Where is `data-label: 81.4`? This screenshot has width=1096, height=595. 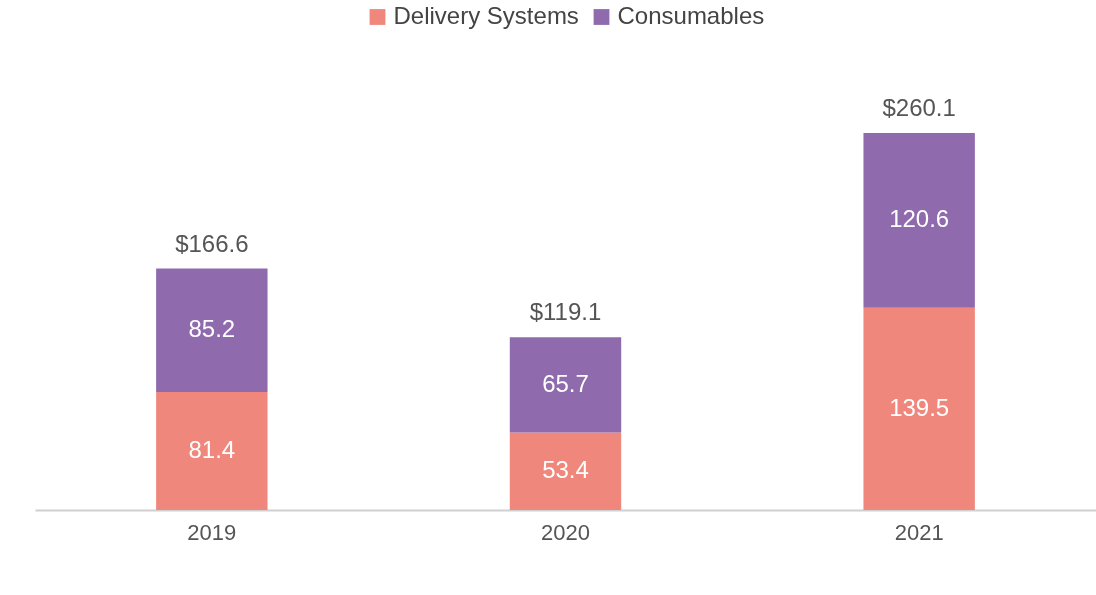 data-label: 81.4 is located at coordinates (212, 450).